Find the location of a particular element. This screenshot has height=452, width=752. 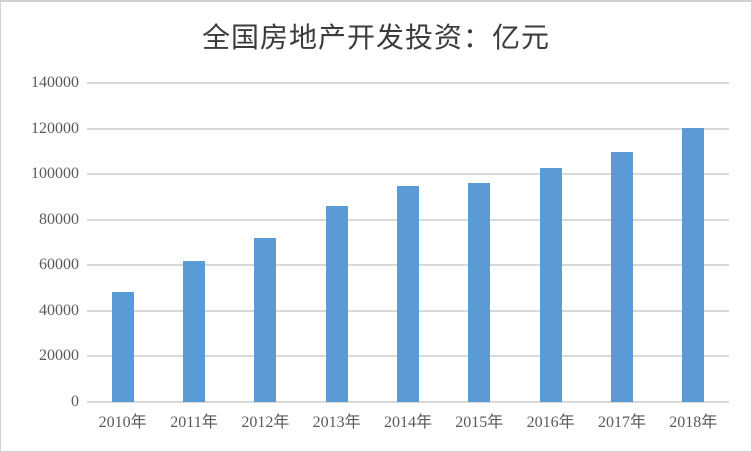

bar-2017年 is located at coordinates (621, 276).